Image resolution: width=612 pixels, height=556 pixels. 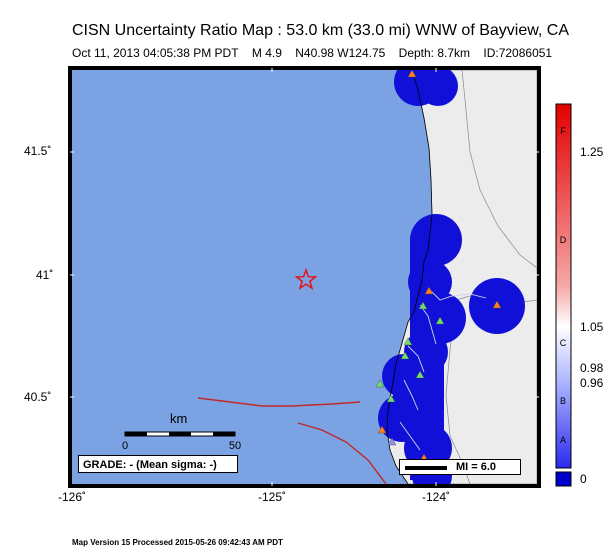 I want to click on lon-label-124: -124˚, so click(x=436, y=497).